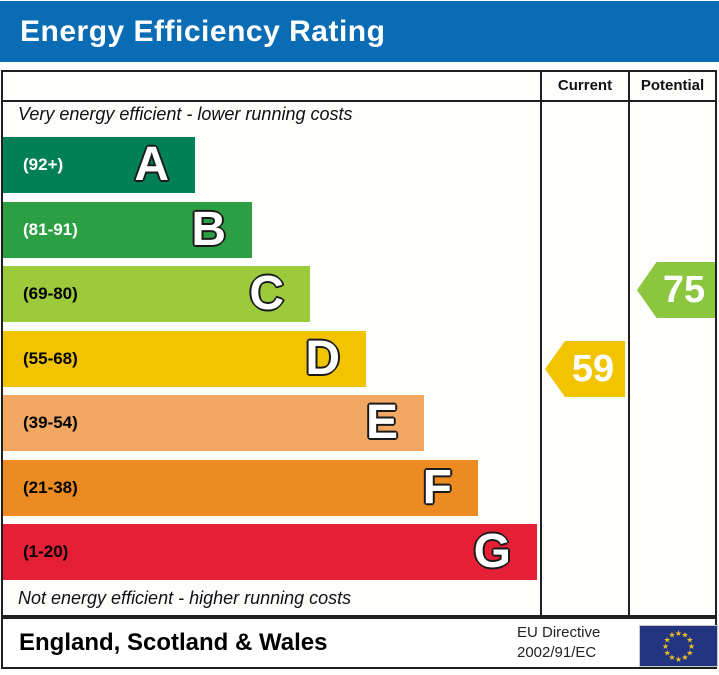 The image size is (719, 675). Describe the element at coordinates (240, 488) in the screenshot. I see `band-row-f: (21-38) F` at that location.